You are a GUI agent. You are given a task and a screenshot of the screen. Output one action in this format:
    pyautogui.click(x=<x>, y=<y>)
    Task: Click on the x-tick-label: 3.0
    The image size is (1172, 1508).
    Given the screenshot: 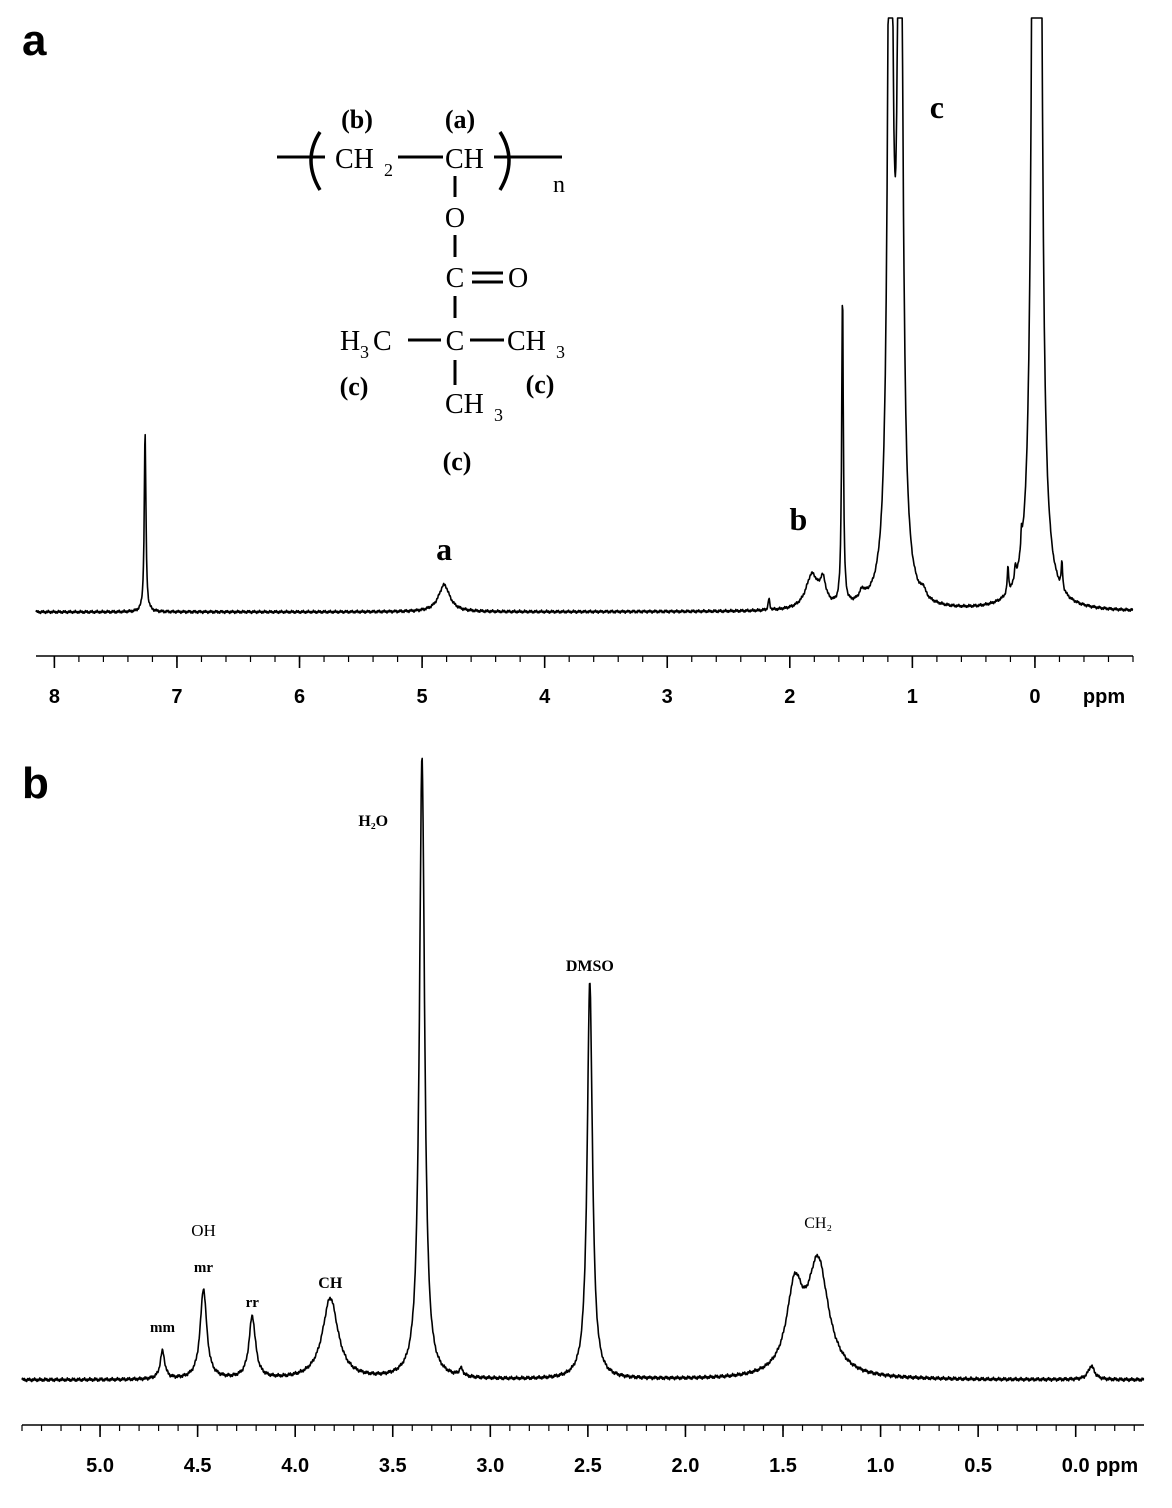 What is the action you would take?
    pyautogui.click(x=490, y=1466)
    